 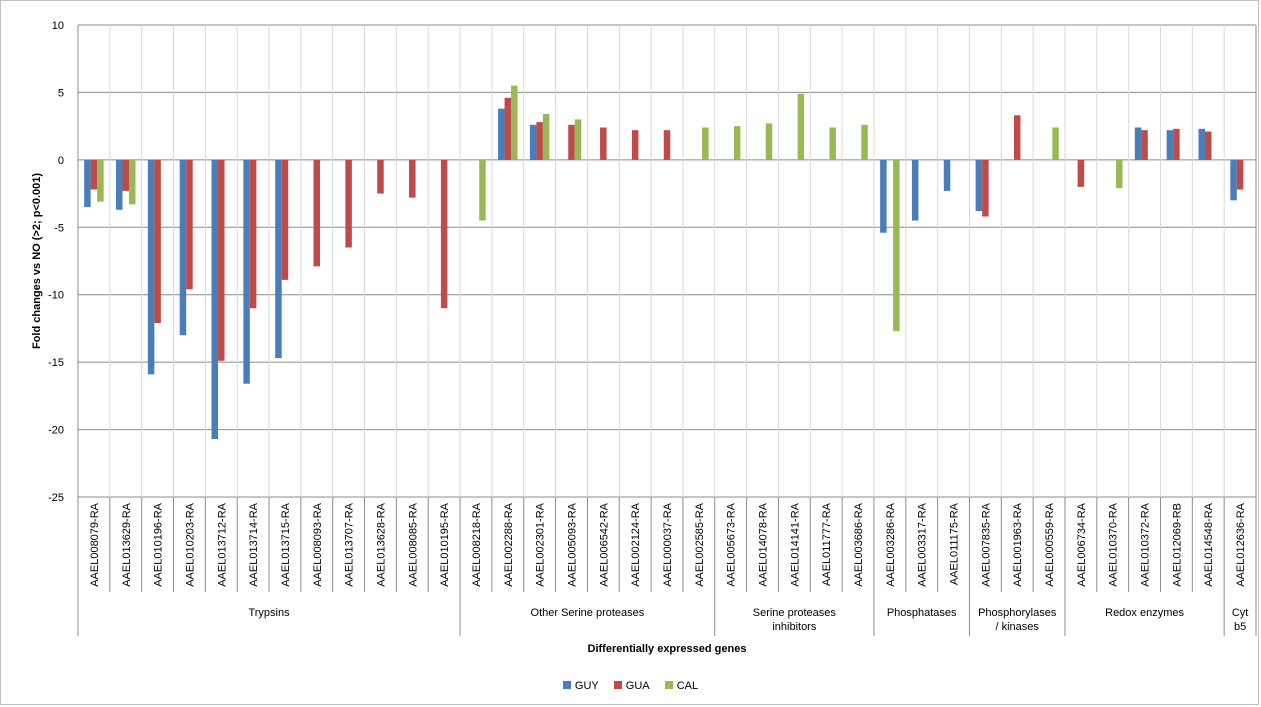 I want to click on category-label: AAEL013712-RA, so click(x=222, y=544).